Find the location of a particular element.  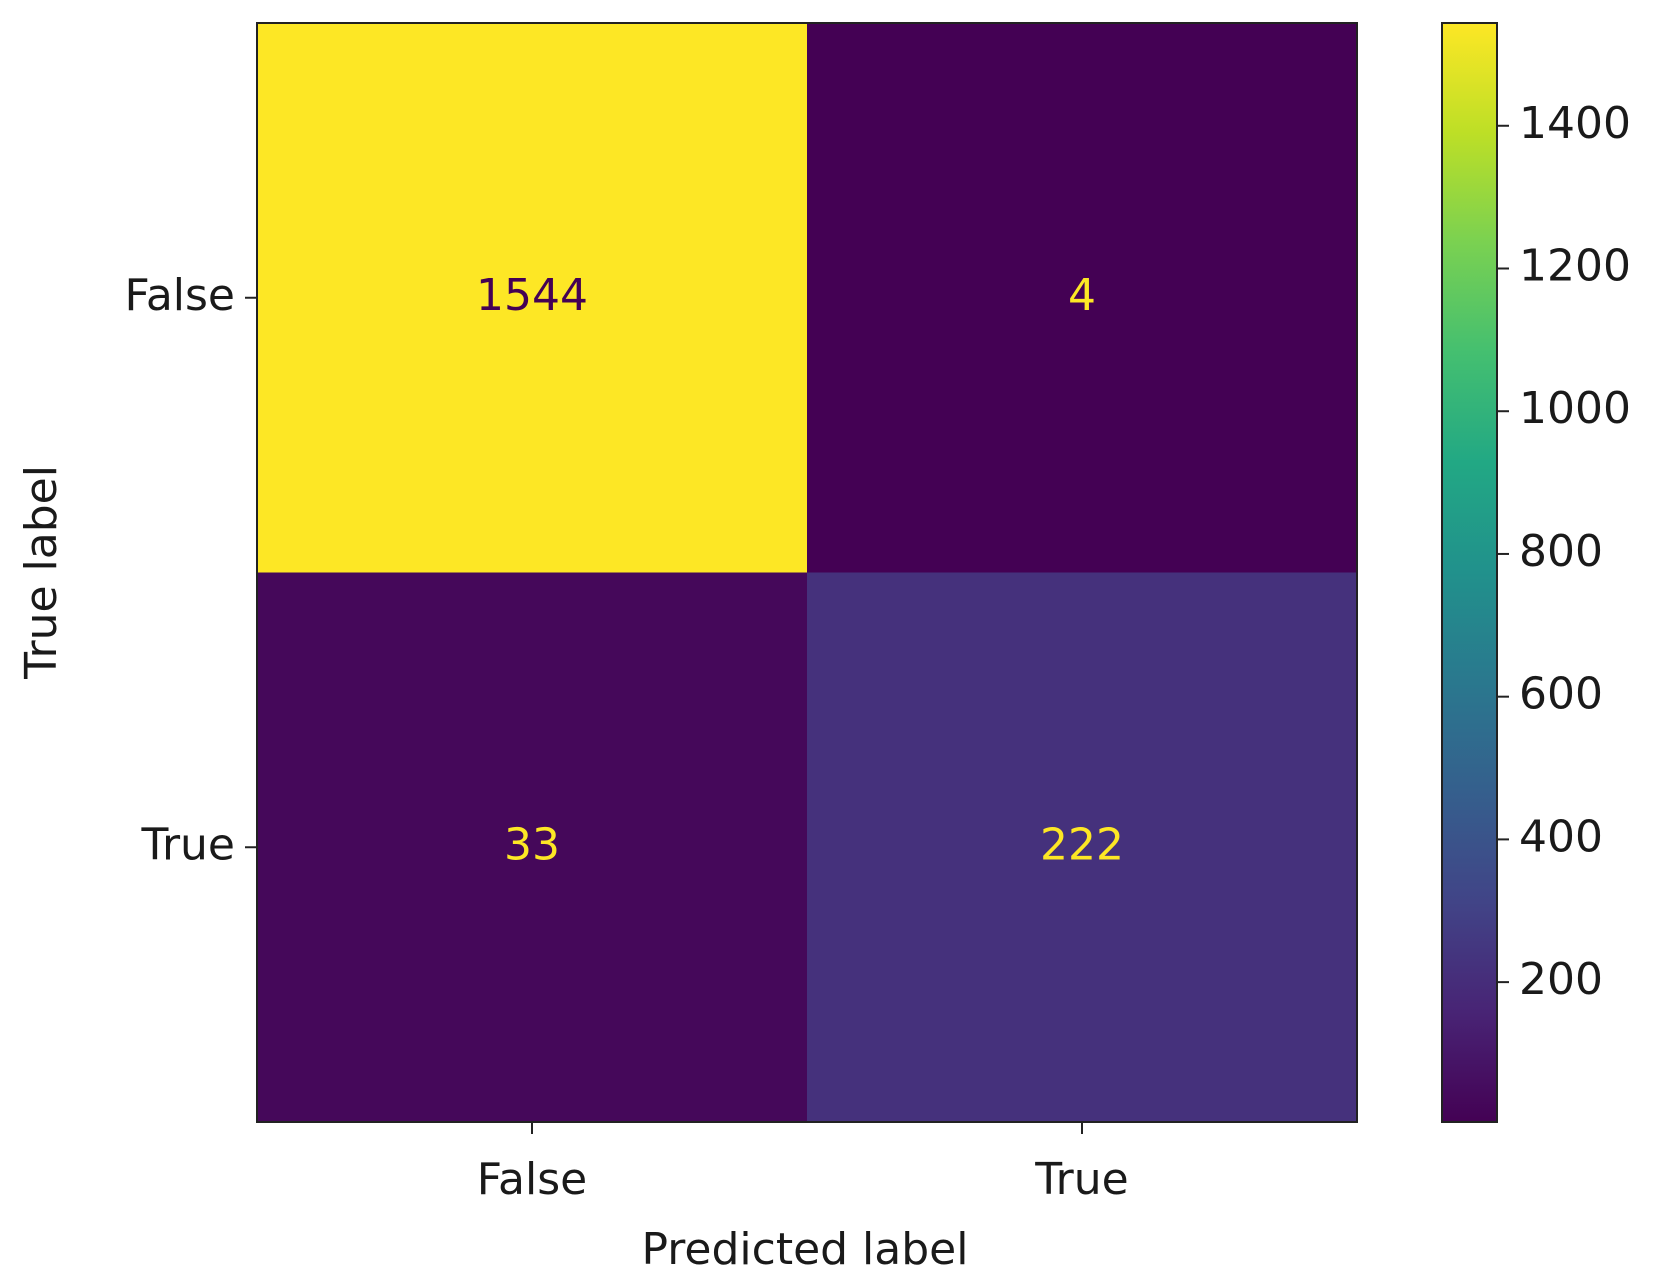

y-tick-label: False is located at coordinates (180, 295).